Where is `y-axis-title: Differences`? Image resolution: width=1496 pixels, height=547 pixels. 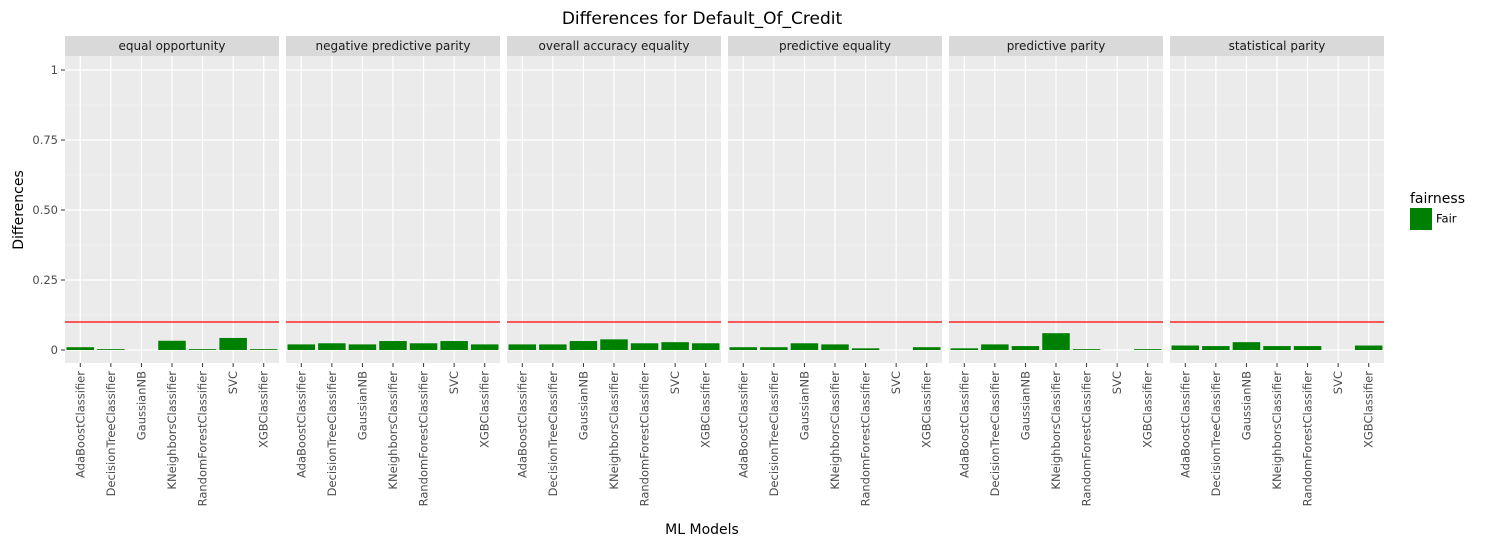 y-axis-title: Differences is located at coordinates (19, 209).